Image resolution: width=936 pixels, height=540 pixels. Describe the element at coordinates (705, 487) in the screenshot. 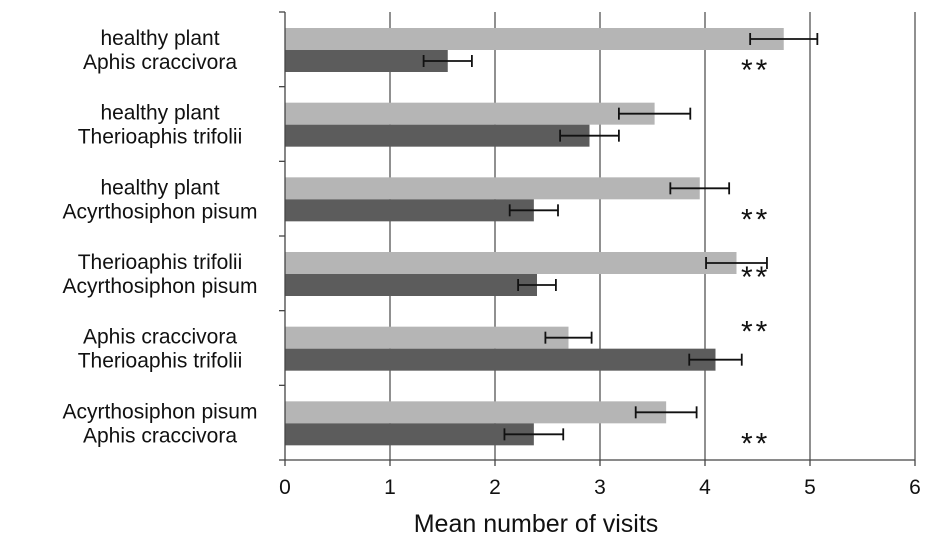

I see `x-tick-label: 4` at that location.